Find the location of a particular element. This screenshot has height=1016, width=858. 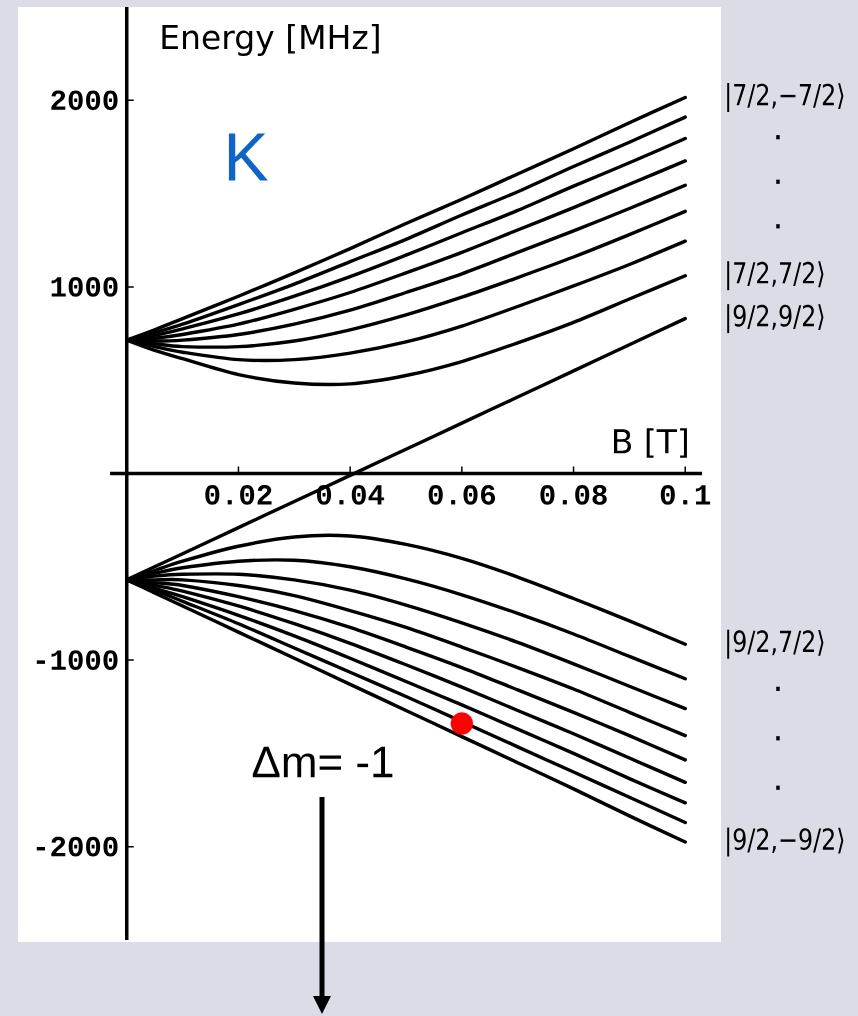

y-tick-label: 1000 is located at coordinates (84, 287).